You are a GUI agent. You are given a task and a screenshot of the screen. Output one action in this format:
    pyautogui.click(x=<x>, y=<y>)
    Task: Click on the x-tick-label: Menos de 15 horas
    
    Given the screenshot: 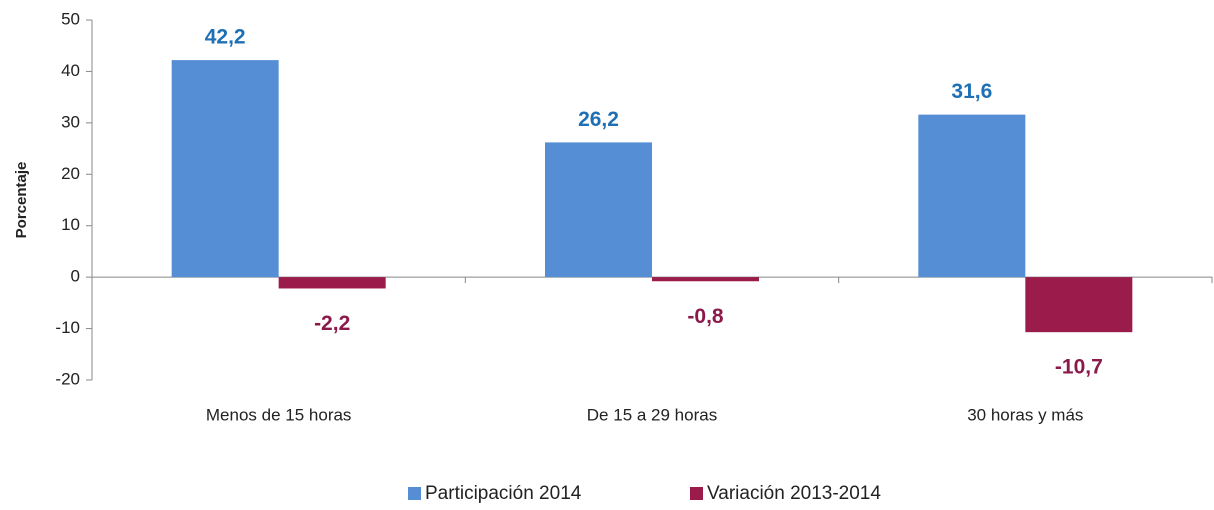 What is the action you would take?
    pyautogui.click(x=279, y=414)
    